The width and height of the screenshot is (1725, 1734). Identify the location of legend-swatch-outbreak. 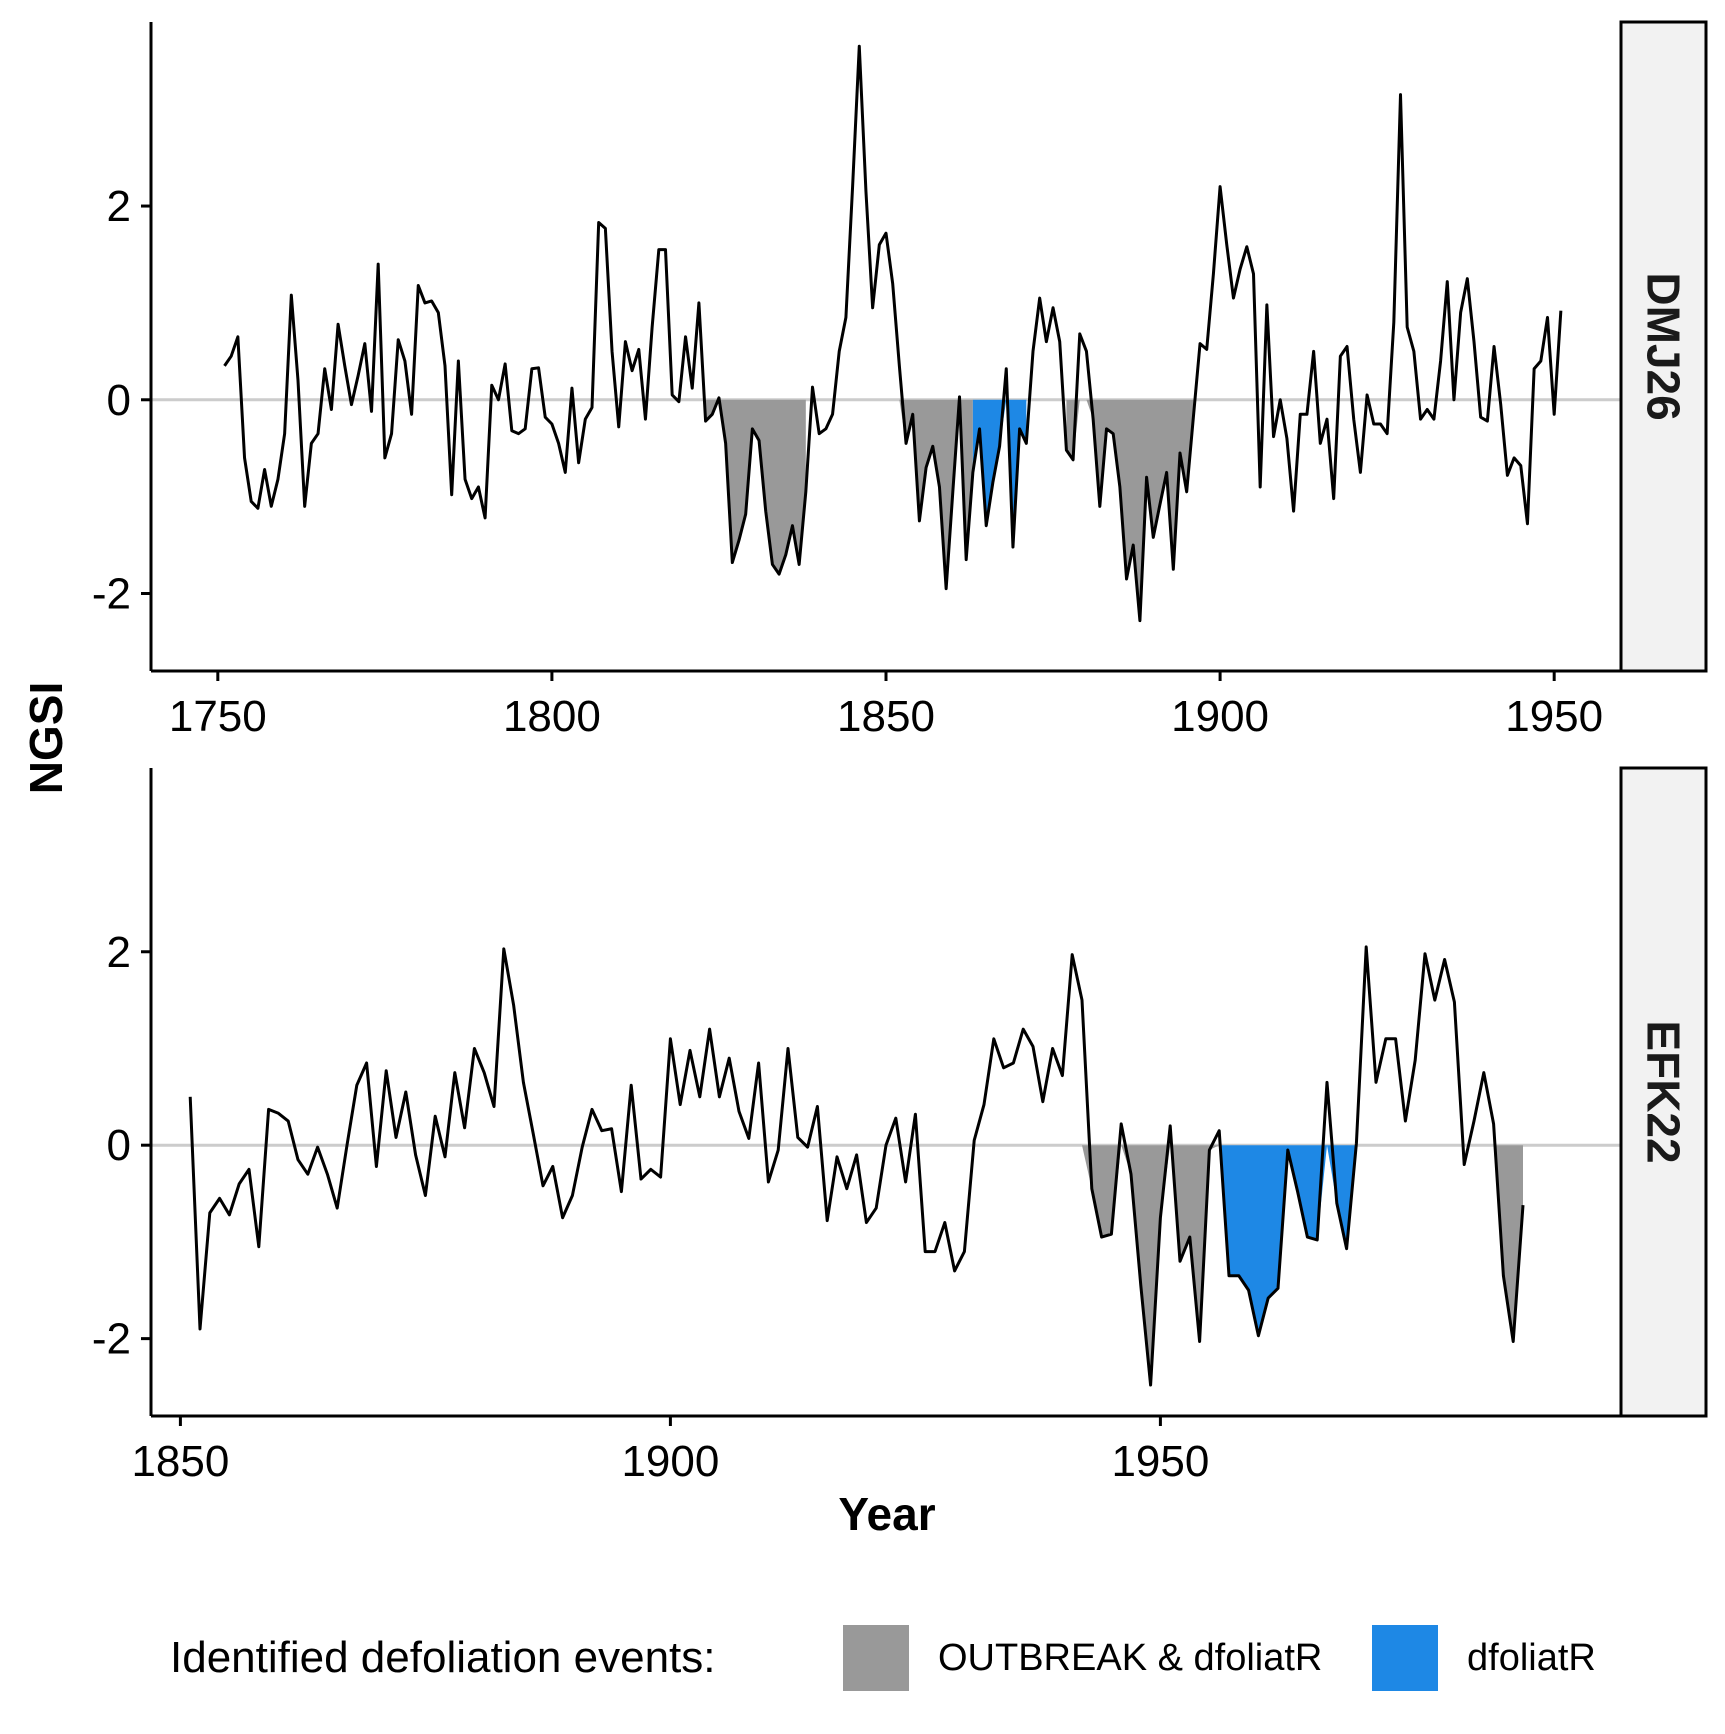
(876, 1658).